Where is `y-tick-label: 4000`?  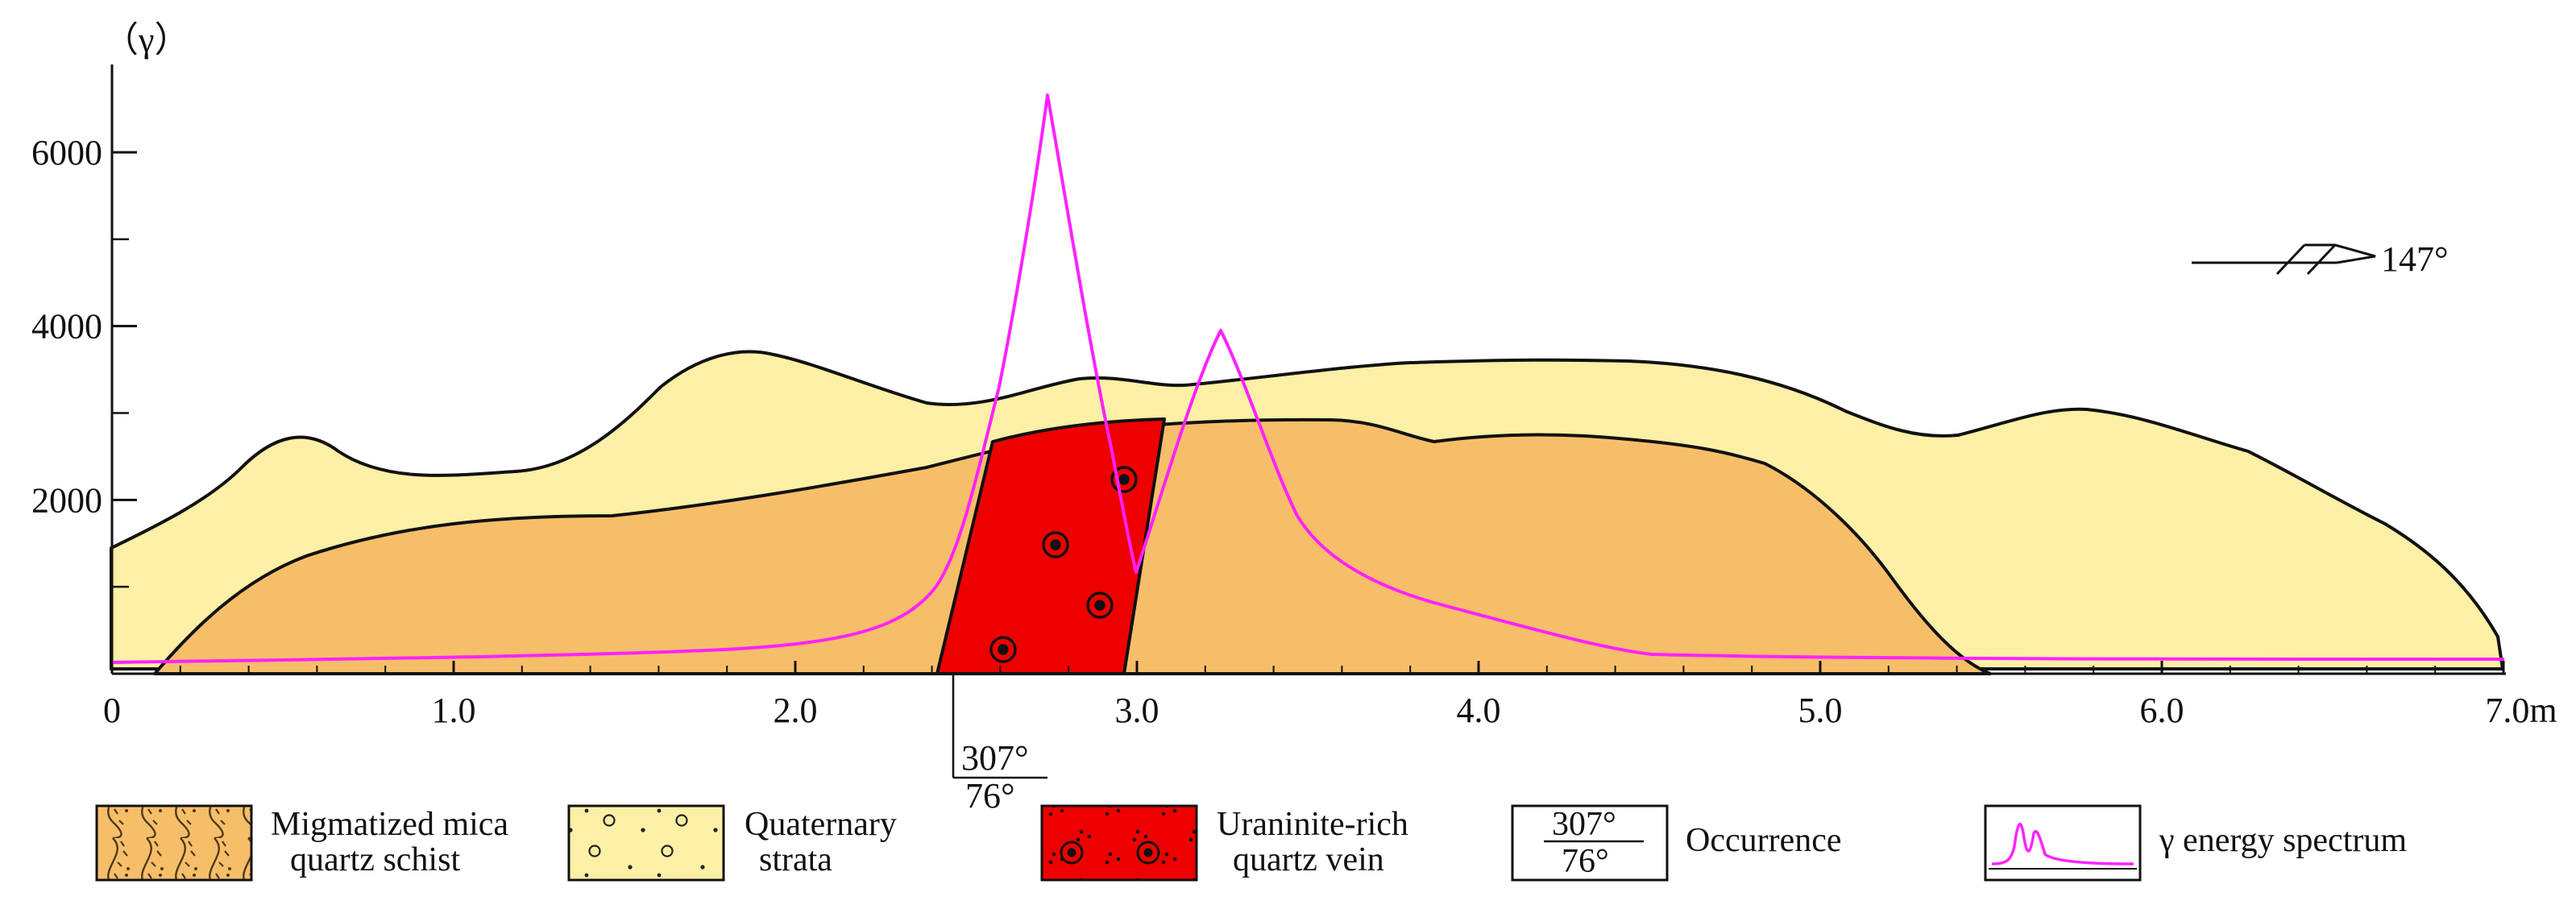 y-tick-label: 4000 is located at coordinates (66, 327).